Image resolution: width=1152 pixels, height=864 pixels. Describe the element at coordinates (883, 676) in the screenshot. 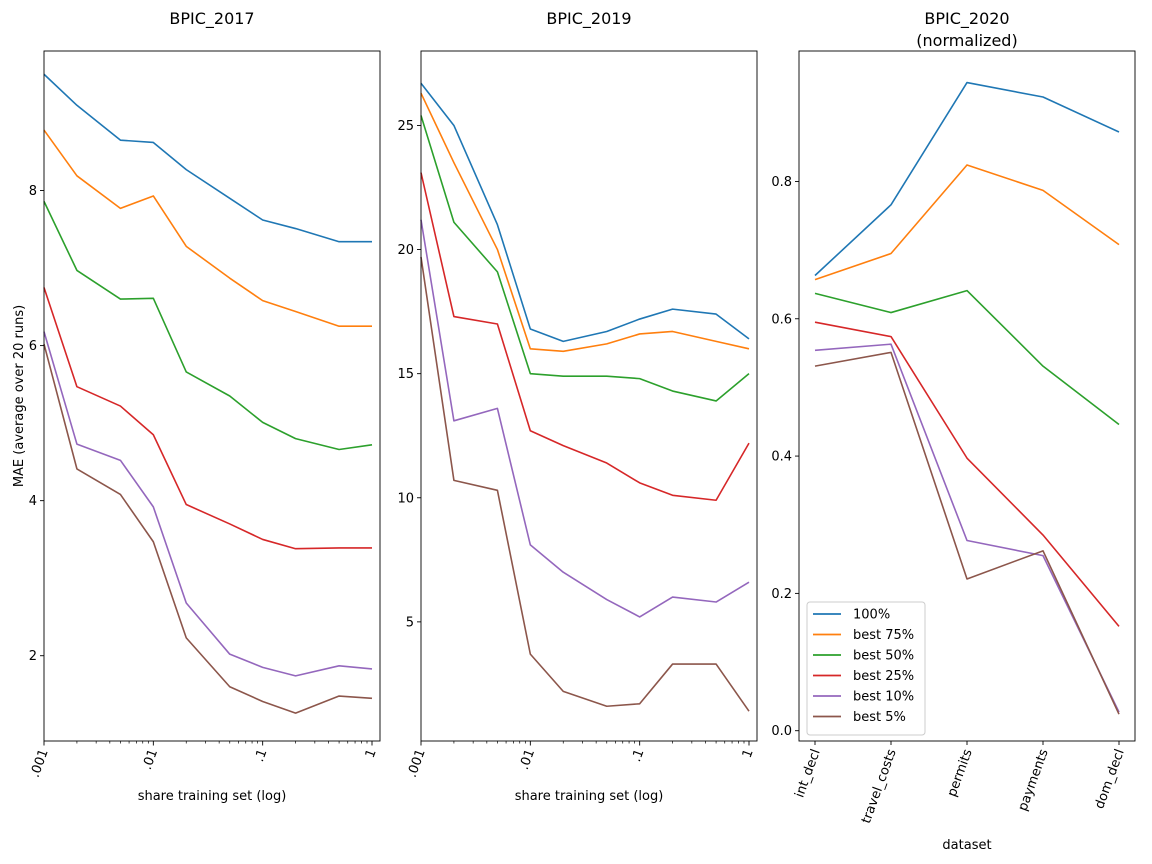

I see `legend-entry: best 25%` at that location.